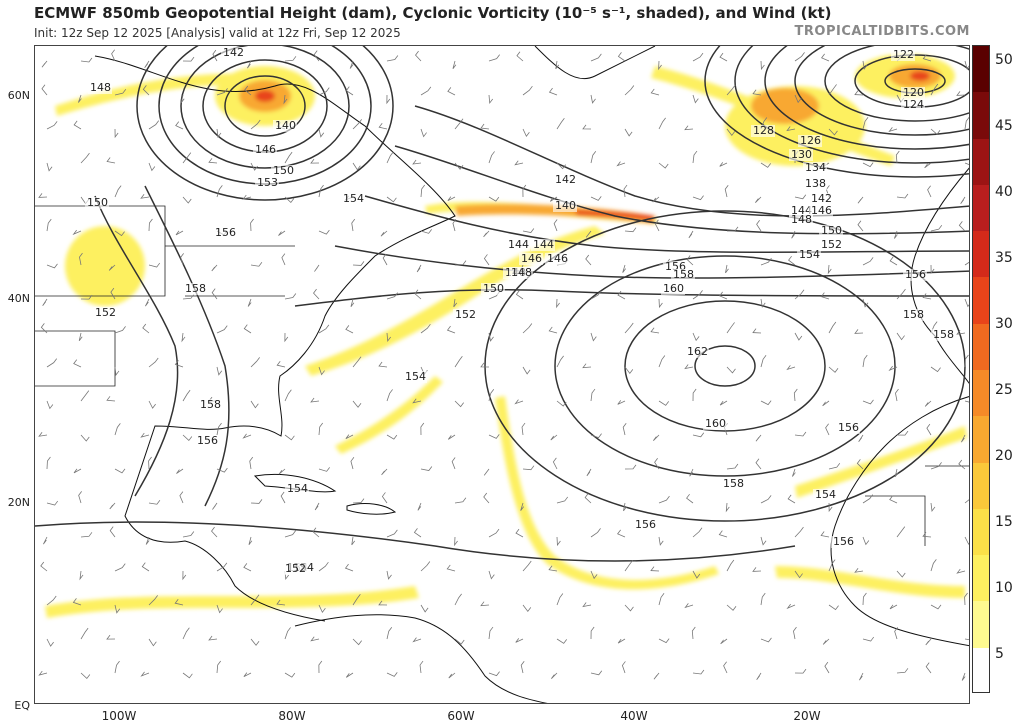 This screenshot has height=724, width=1024. I want to click on coastline-south-america, so click(421, 658).